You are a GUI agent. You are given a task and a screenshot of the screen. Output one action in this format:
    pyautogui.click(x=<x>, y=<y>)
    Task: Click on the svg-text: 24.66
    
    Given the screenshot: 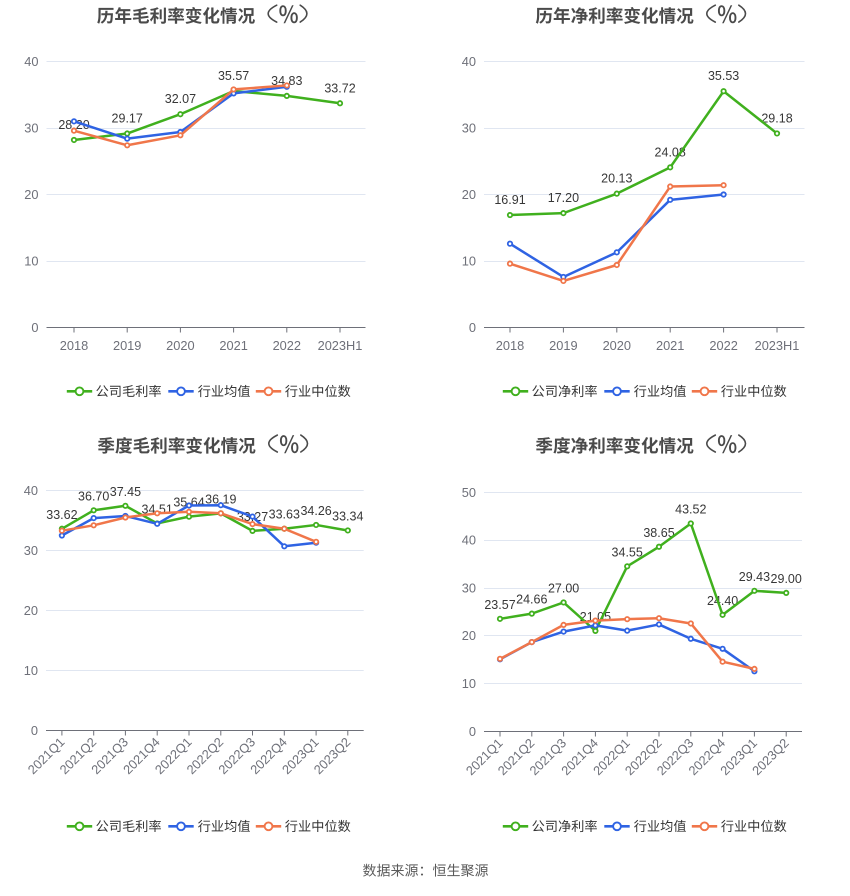 What is the action you would take?
    pyautogui.click(x=531, y=600)
    